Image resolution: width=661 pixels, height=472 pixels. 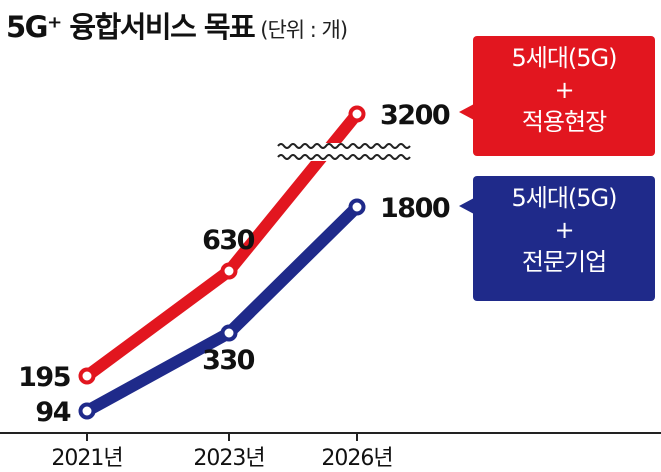 I want to click on callout-red-line3: 적용현장, so click(x=564, y=122).